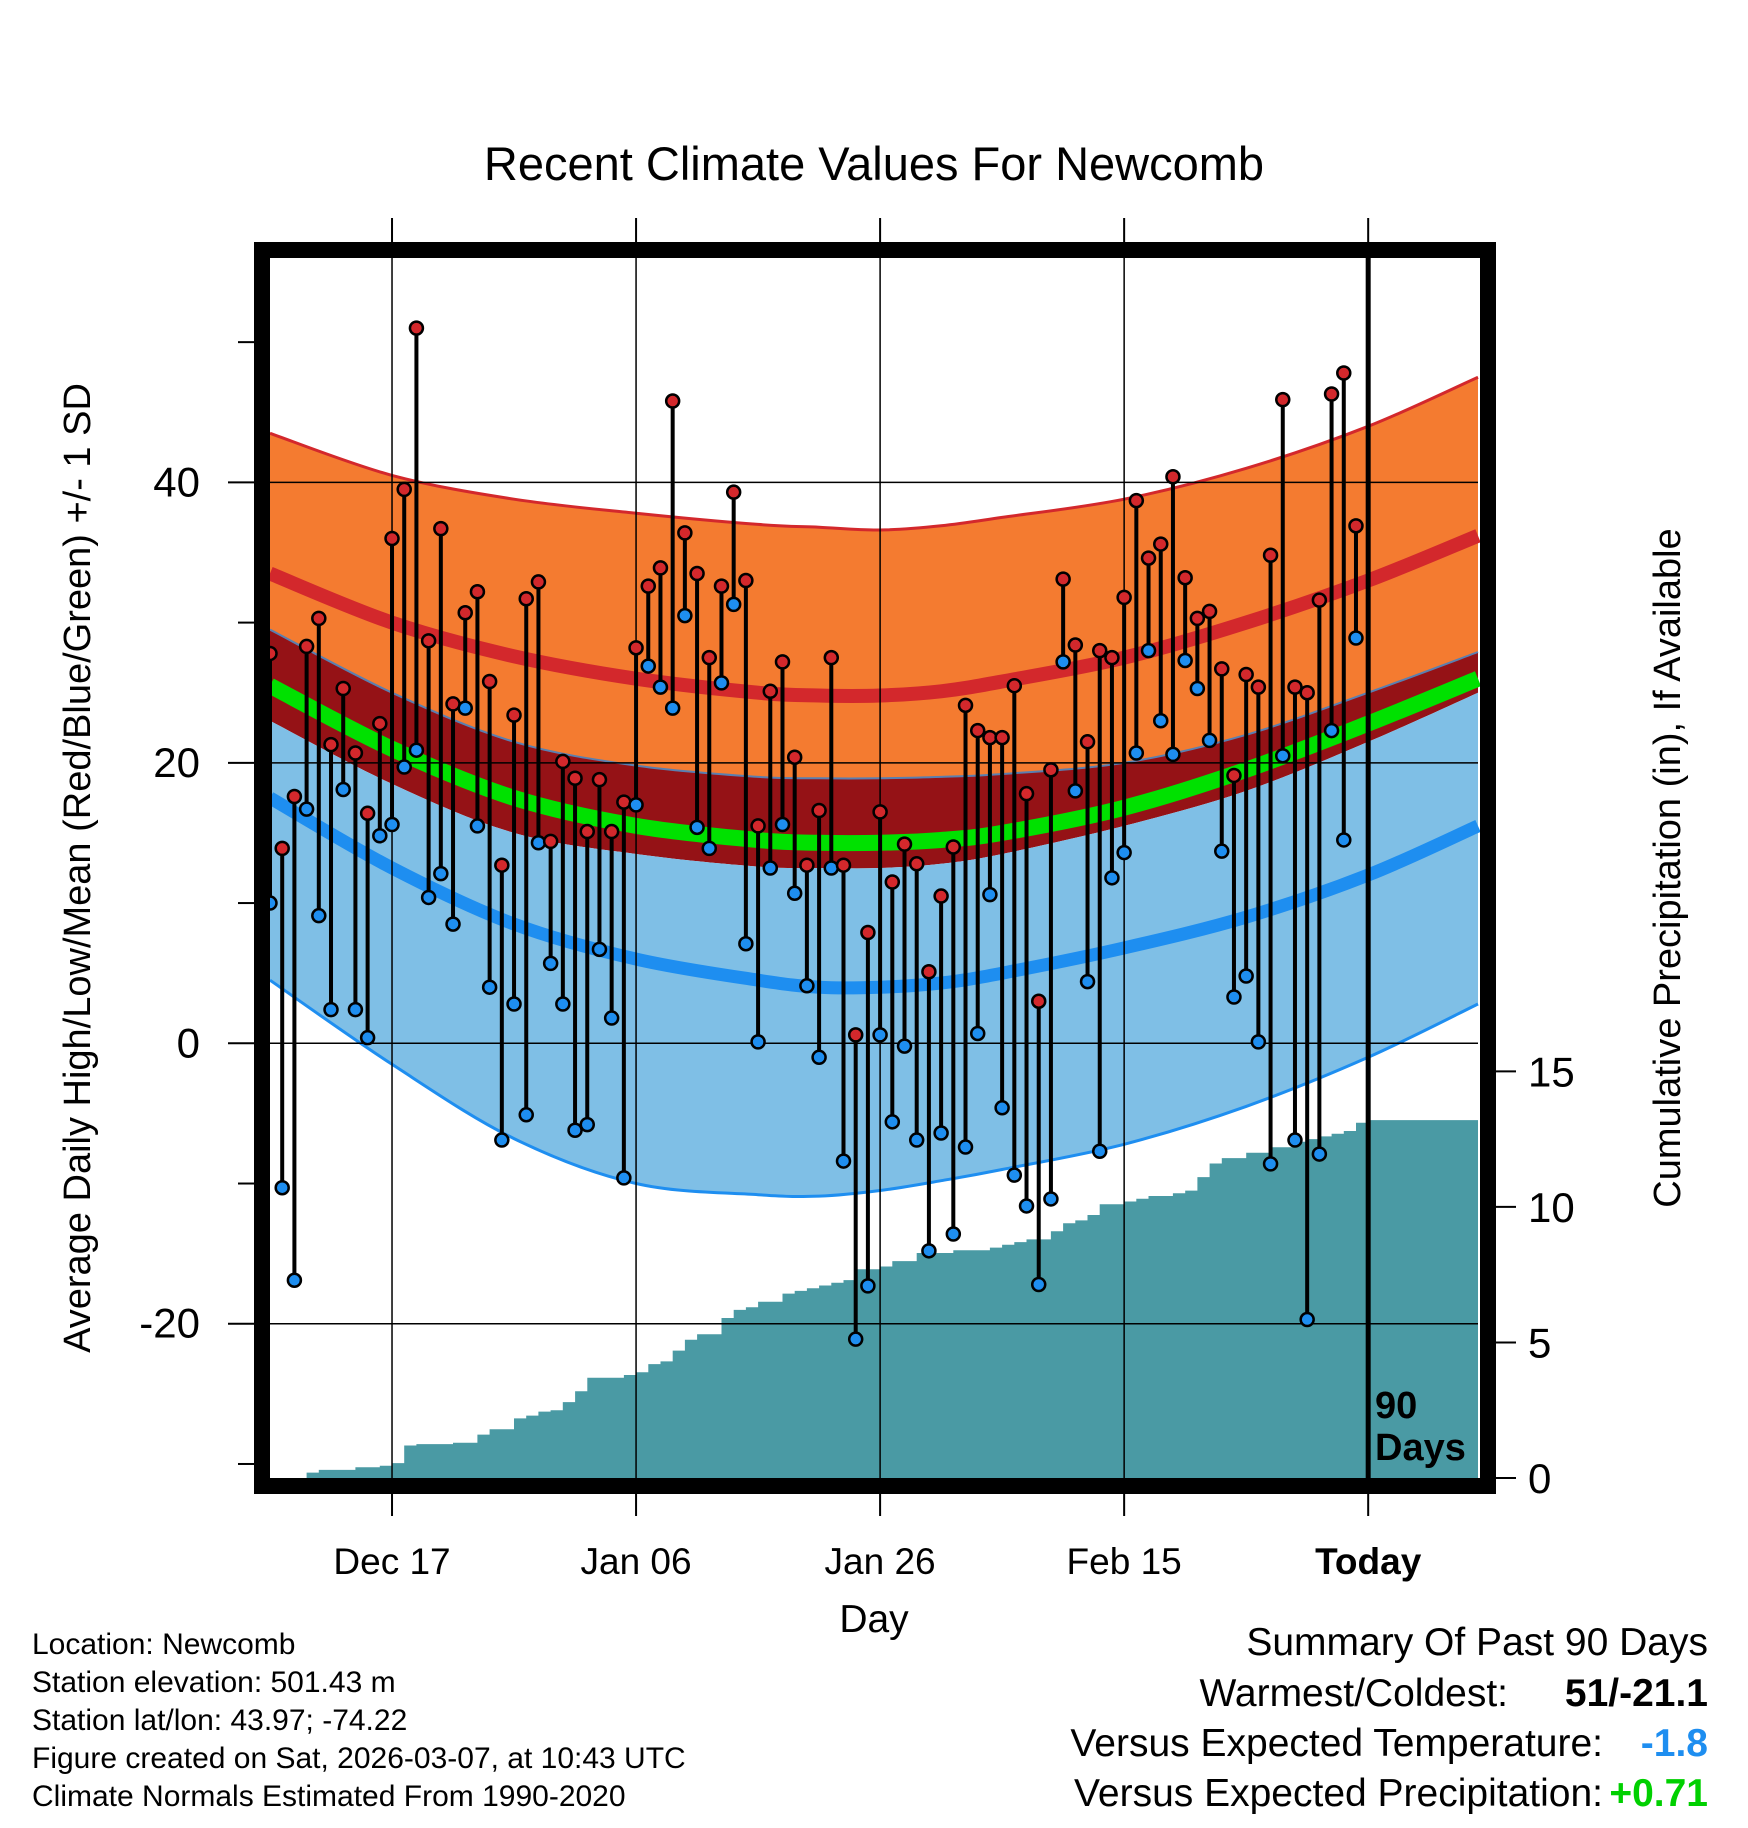 The image size is (1748, 1828). I want to click on meta-location: Location: Newcomb, so click(164, 1644).